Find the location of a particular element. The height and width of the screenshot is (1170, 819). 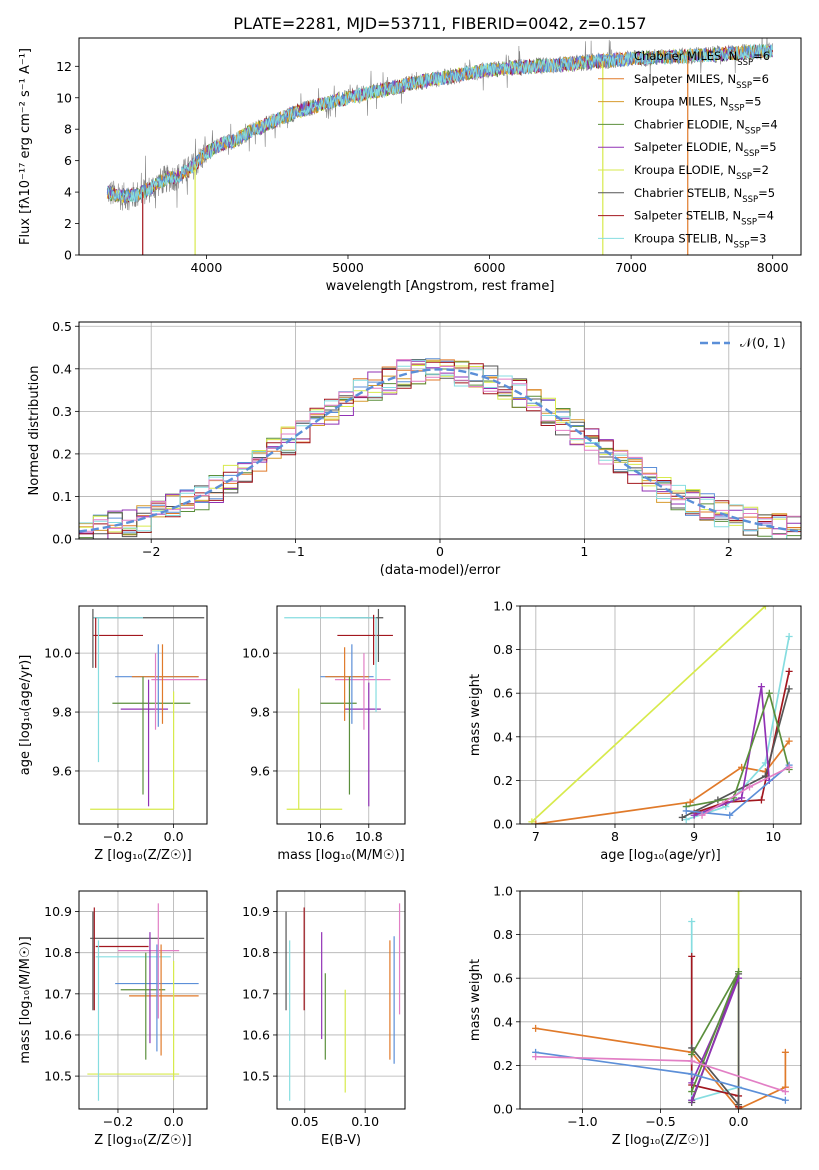

x-axis-label: (data-model)/error is located at coordinates (440, 570).